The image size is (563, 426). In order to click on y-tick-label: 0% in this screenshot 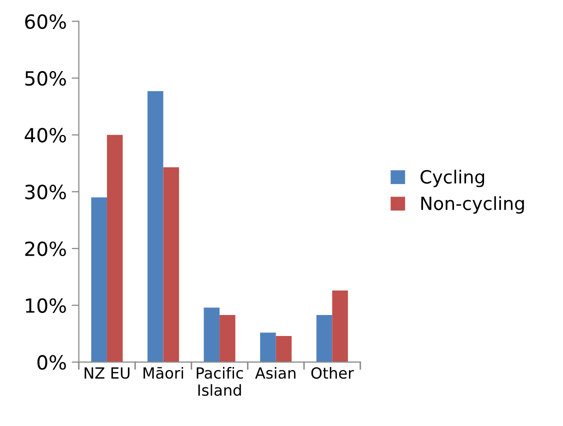, I will do `click(51, 362)`.